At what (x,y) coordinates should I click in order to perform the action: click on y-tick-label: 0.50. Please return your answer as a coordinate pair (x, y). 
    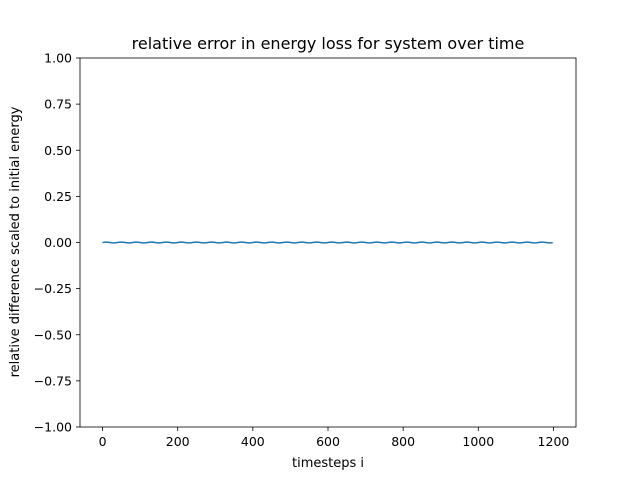
    Looking at the image, I should click on (58, 150).